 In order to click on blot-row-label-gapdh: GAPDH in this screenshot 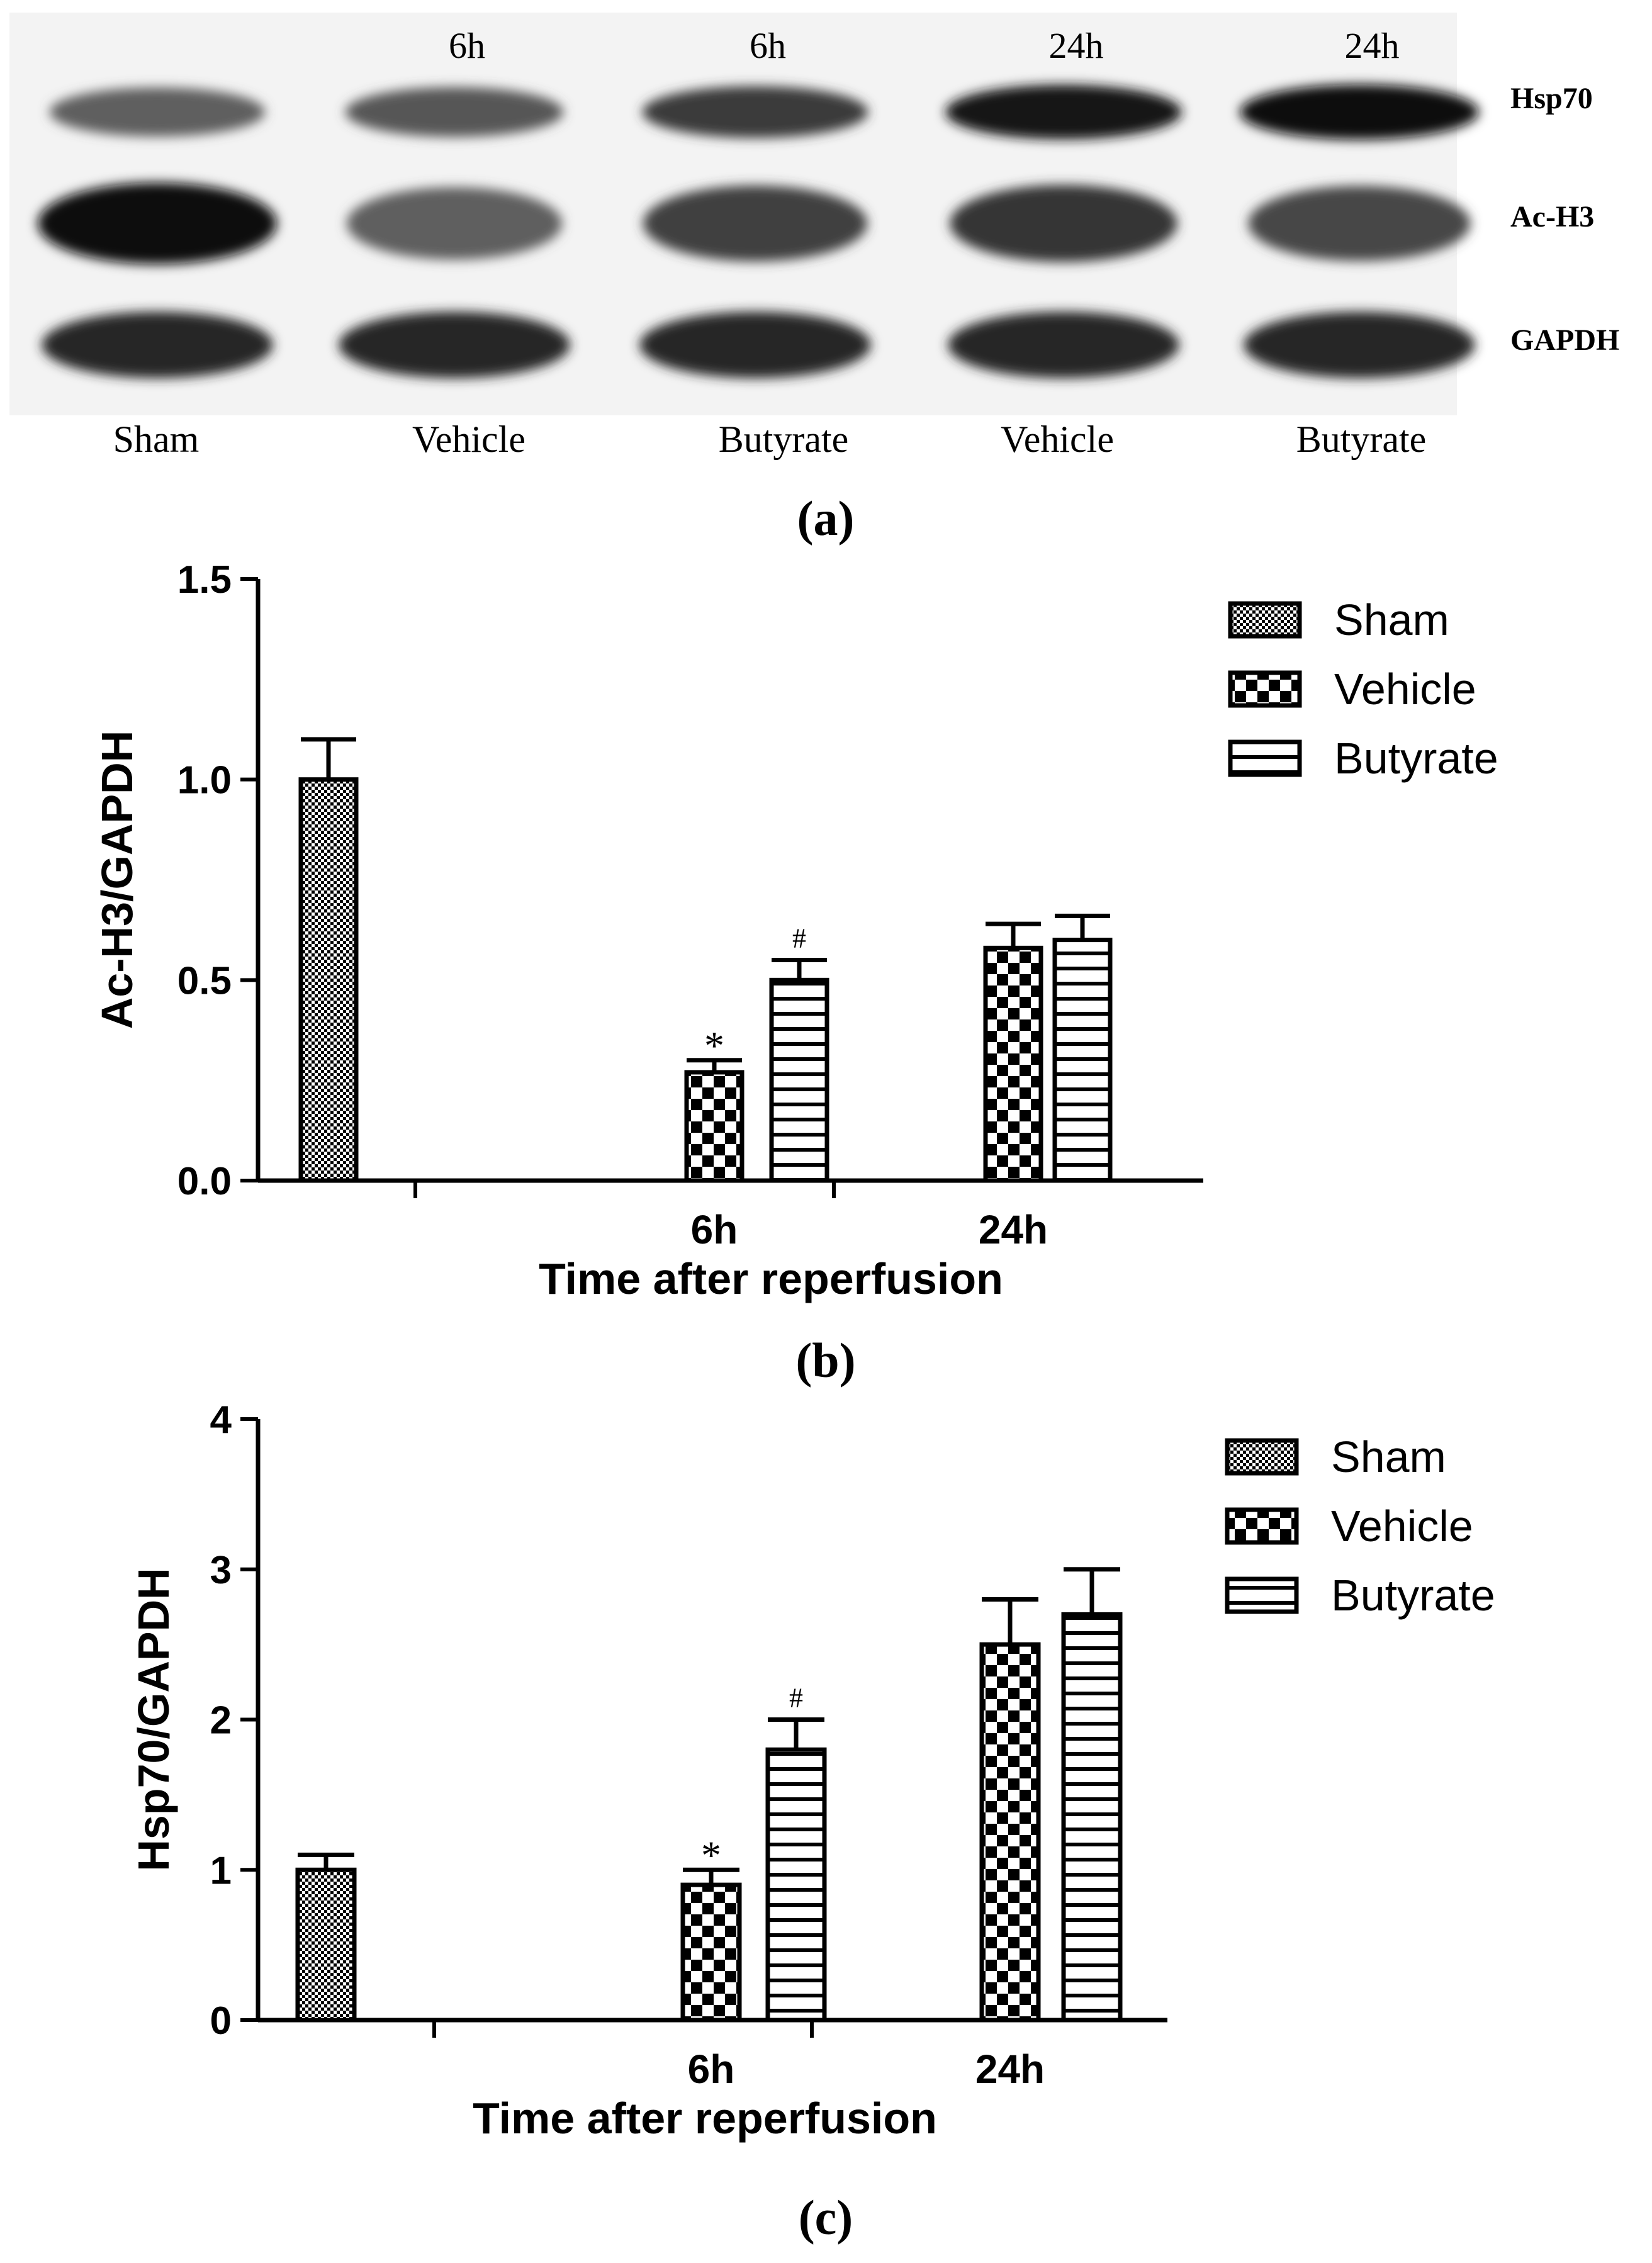, I will do `click(1564, 340)`.